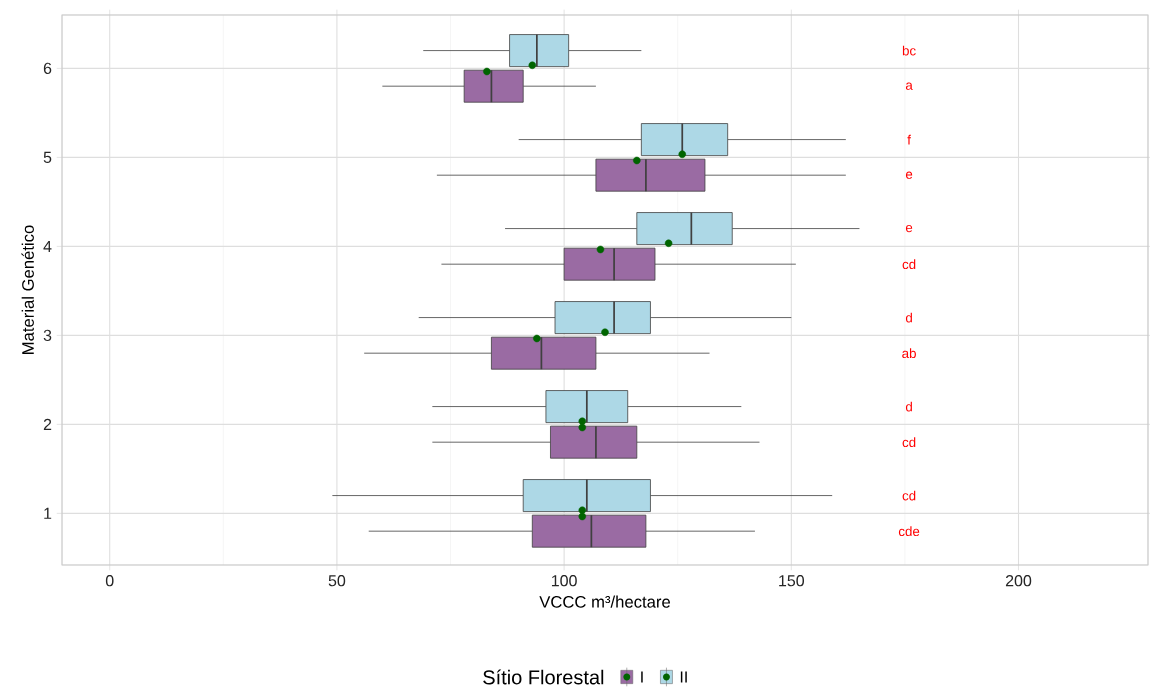 Image resolution: width=1150 pixels, height=689 pixels. What do you see at coordinates (909, 531) in the screenshot?
I see `text: cde` at bounding box center [909, 531].